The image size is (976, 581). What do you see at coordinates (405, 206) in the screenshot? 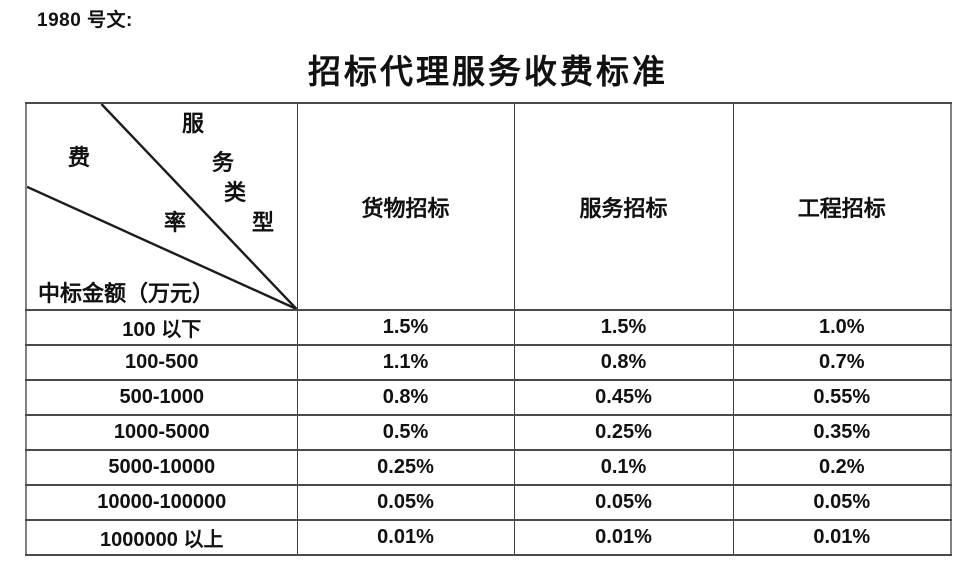
I see `column-header-goods: 货物招标` at bounding box center [405, 206].